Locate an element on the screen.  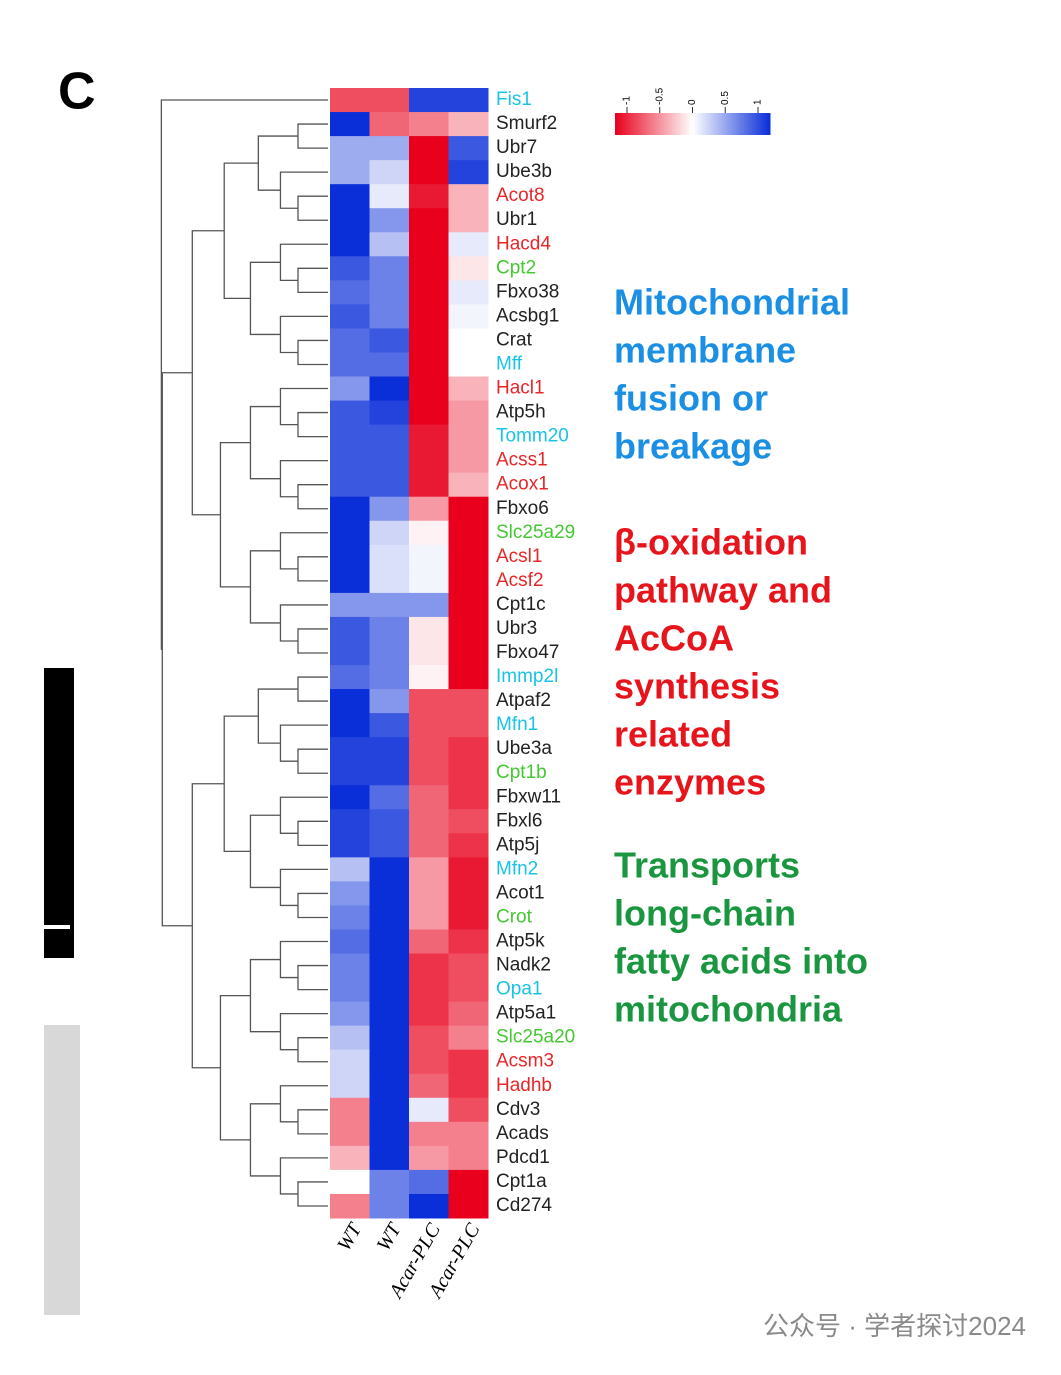
row-label: Cpt1b is located at coordinates (521, 772).